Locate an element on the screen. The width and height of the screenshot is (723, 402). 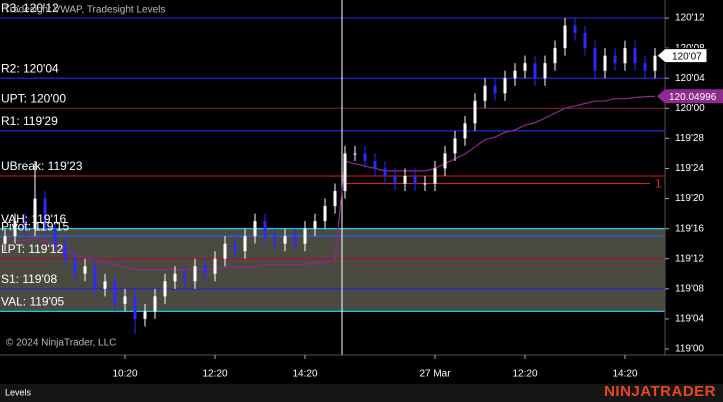
level-label: UPT: 120'00 is located at coordinates (33, 98).